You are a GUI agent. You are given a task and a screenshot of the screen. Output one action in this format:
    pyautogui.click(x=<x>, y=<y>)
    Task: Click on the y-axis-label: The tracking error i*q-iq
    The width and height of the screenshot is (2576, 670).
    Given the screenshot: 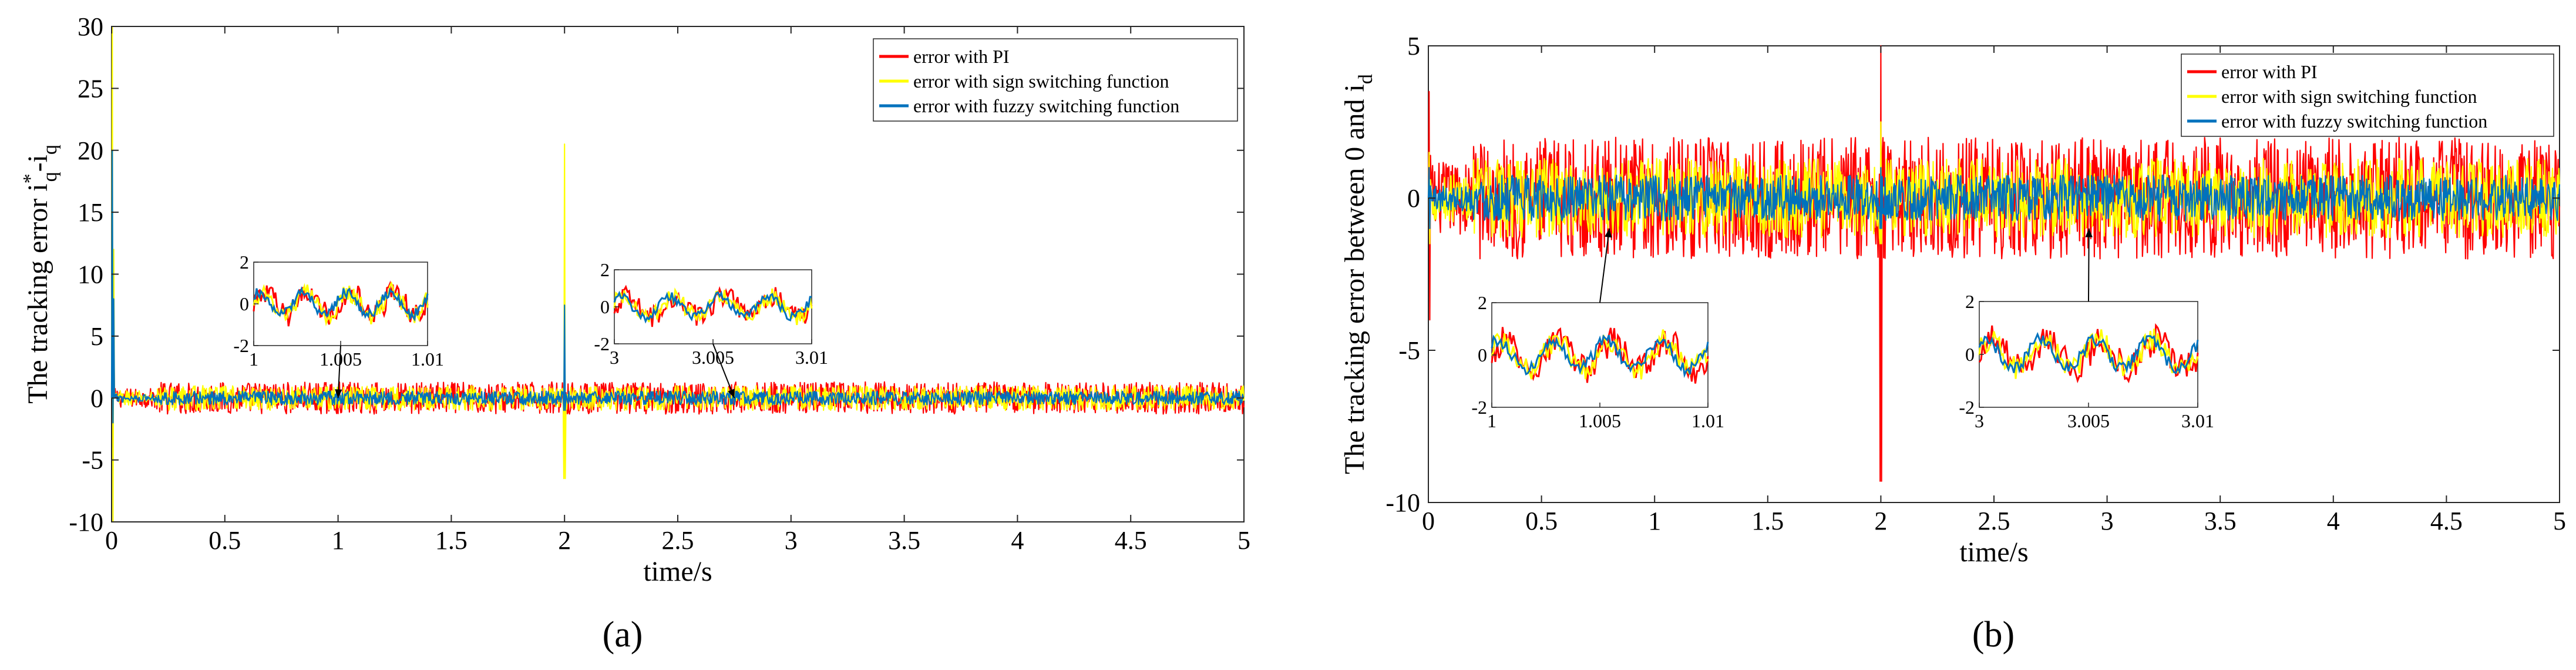 What is the action you would take?
    pyautogui.click(x=40, y=275)
    